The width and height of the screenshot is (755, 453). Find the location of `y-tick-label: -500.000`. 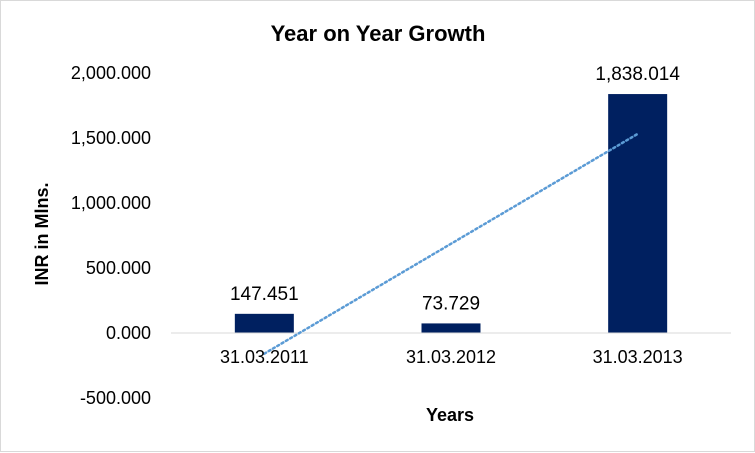

y-tick-label: -500.000 is located at coordinates (115, 398).